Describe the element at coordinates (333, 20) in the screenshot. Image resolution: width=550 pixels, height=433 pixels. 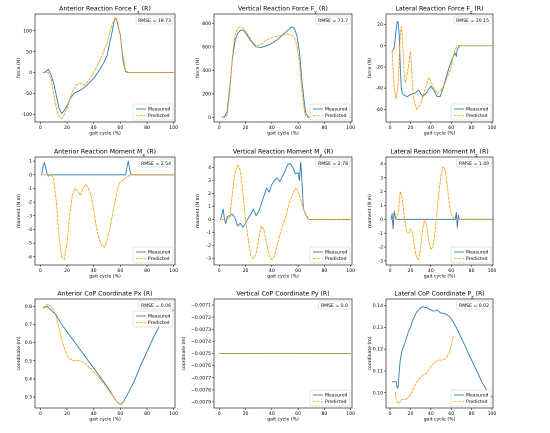
I see `rmse-box: RMSE = 73.7` at that location.